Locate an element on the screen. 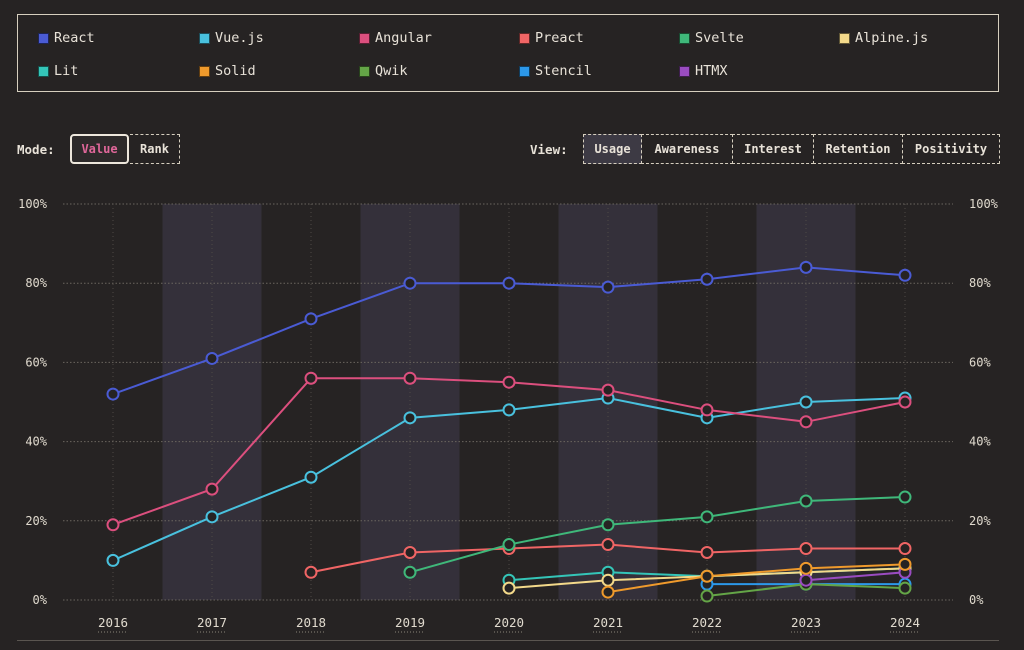  legend-item-svelte: Svelte is located at coordinates (711, 38).